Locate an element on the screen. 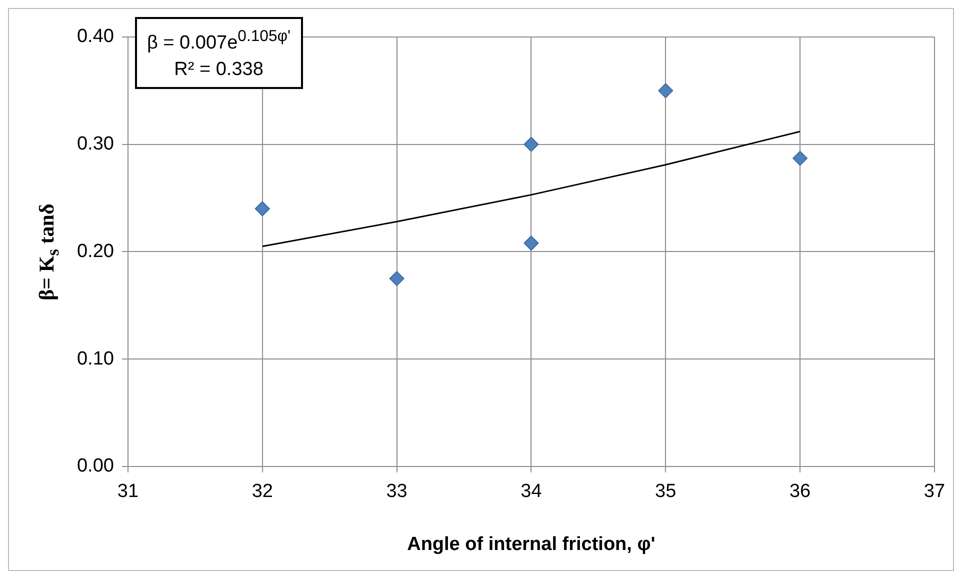 The width and height of the screenshot is (962, 579). x-axis-title: Angle of internal friction, φ' is located at coordinates (531, 544).